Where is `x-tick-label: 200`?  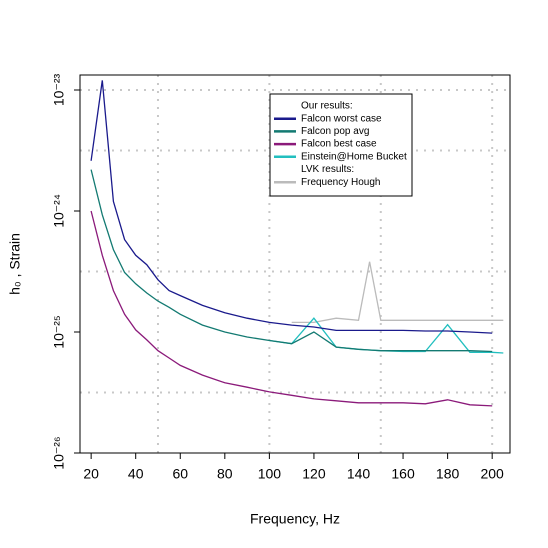
x-tick-label: 200 is located at coordinates (492, 474).